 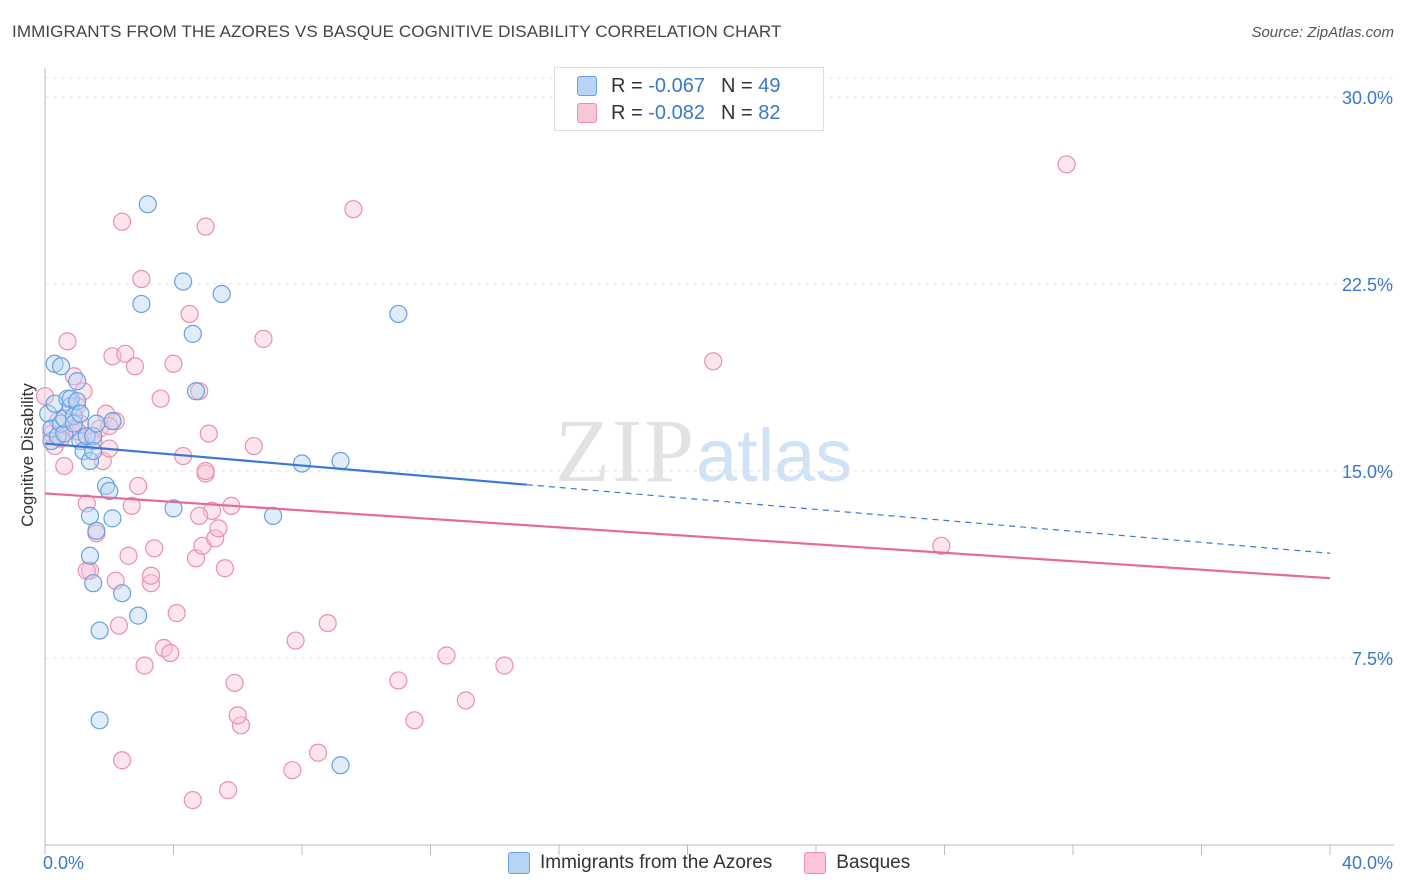 I want to click on r-value: -0.067, so click(x=676, y=85).